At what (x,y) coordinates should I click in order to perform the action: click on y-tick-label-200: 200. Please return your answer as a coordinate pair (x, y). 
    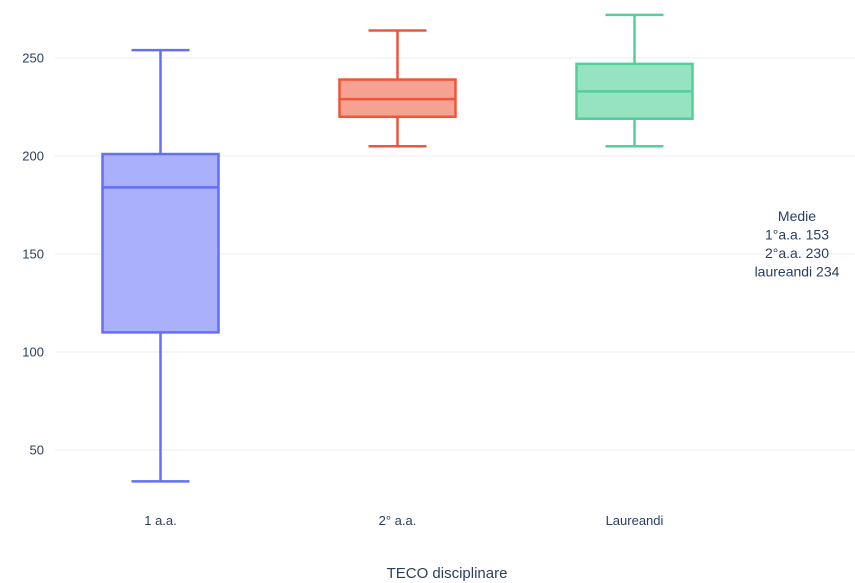
    Looking at the image, I should click on (33, 156).